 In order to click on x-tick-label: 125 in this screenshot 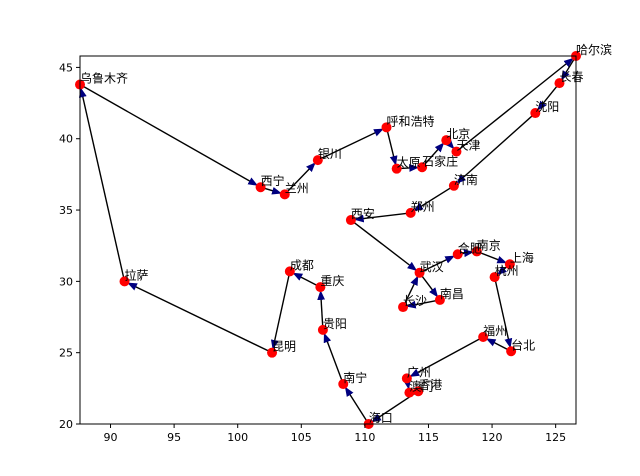, I will do `click(555, 437)`.